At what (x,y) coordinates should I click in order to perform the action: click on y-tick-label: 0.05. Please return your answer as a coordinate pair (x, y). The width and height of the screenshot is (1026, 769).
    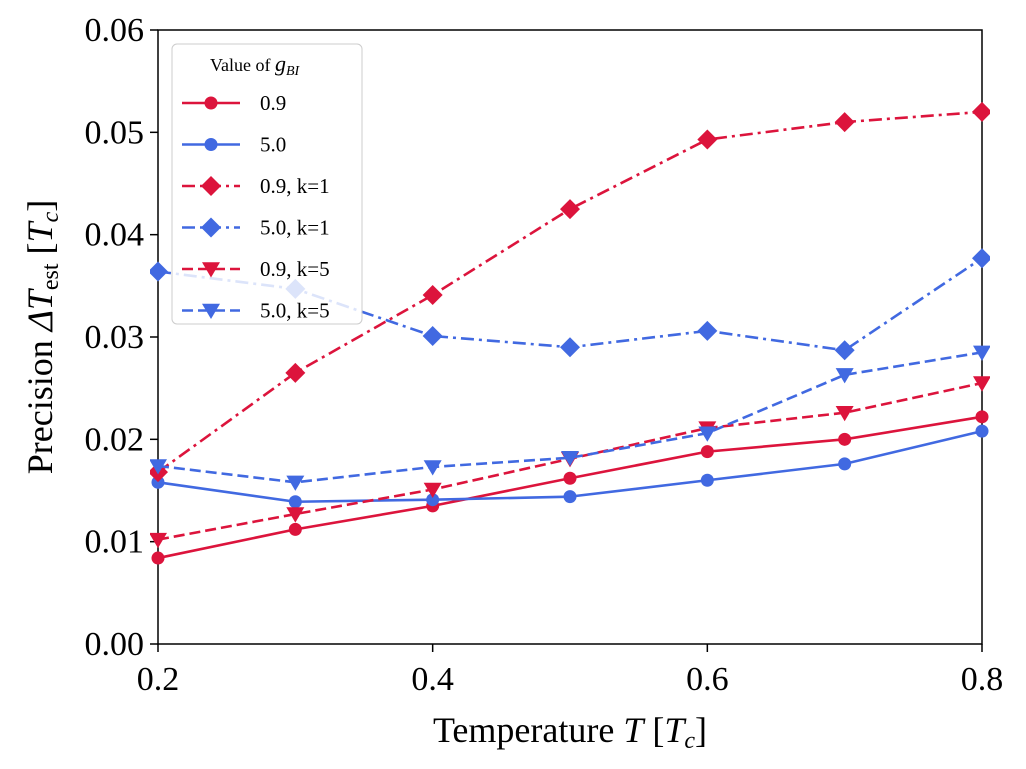
    Looking at the image, I should click on (115, 132).